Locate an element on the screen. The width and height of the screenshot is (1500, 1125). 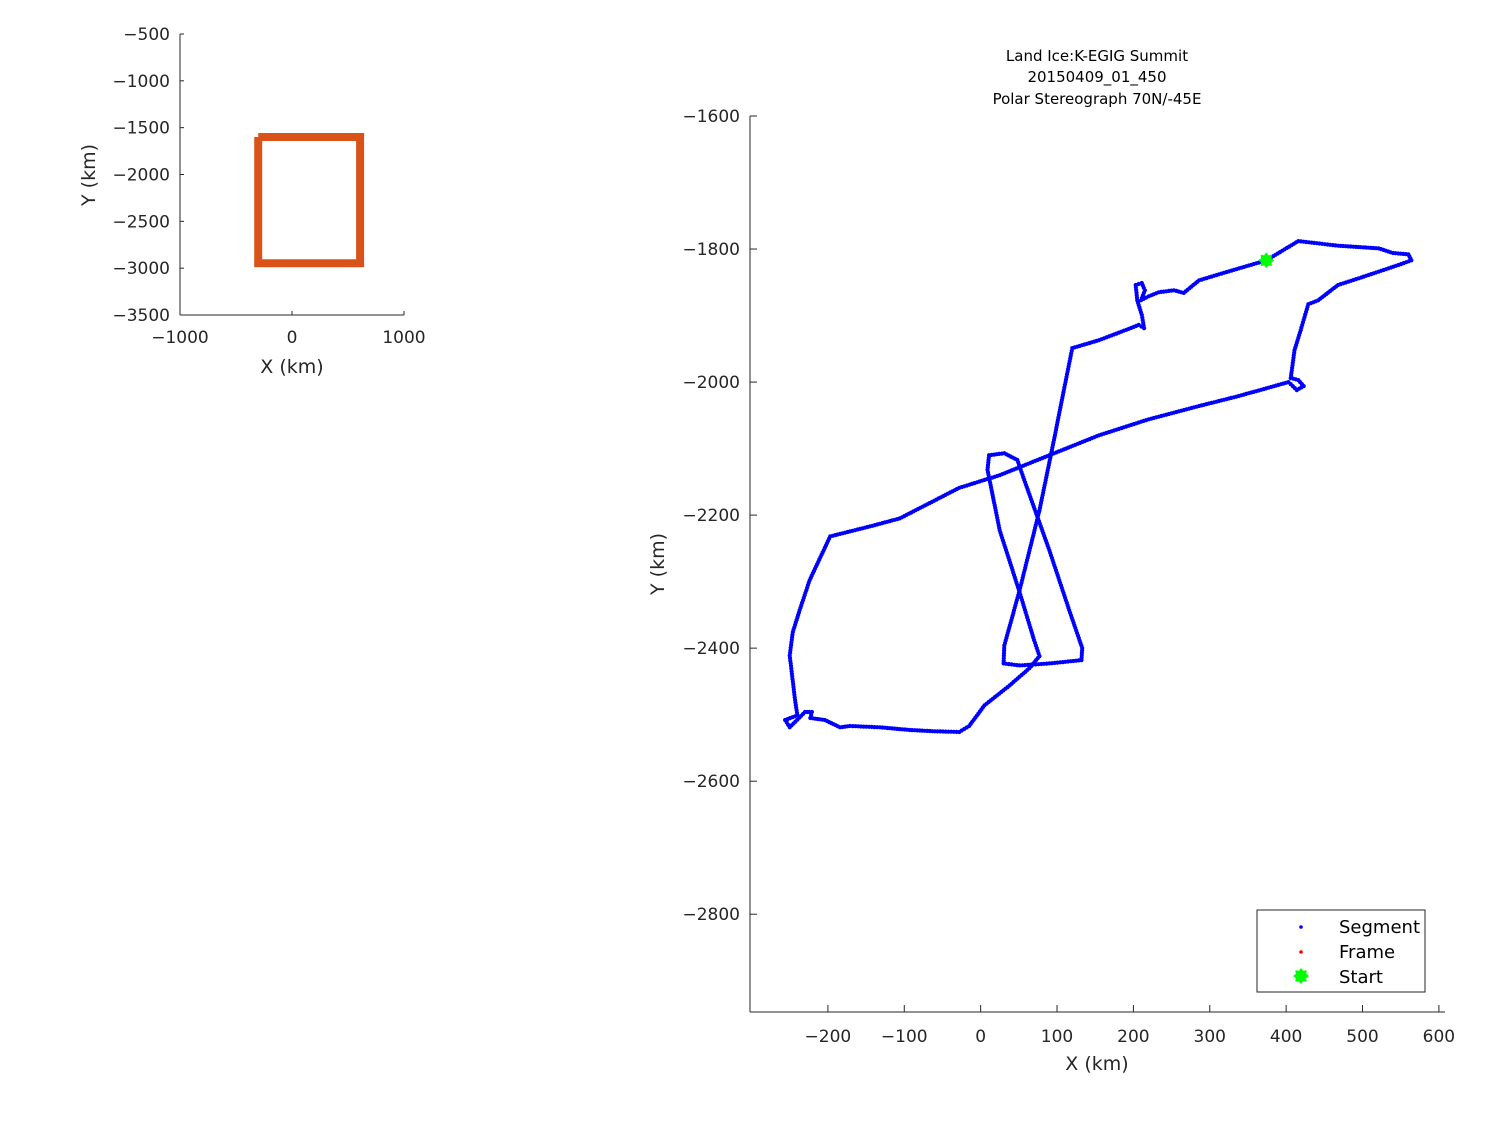
legend: Segment Frame Start is located at coordinates (1341, 951).